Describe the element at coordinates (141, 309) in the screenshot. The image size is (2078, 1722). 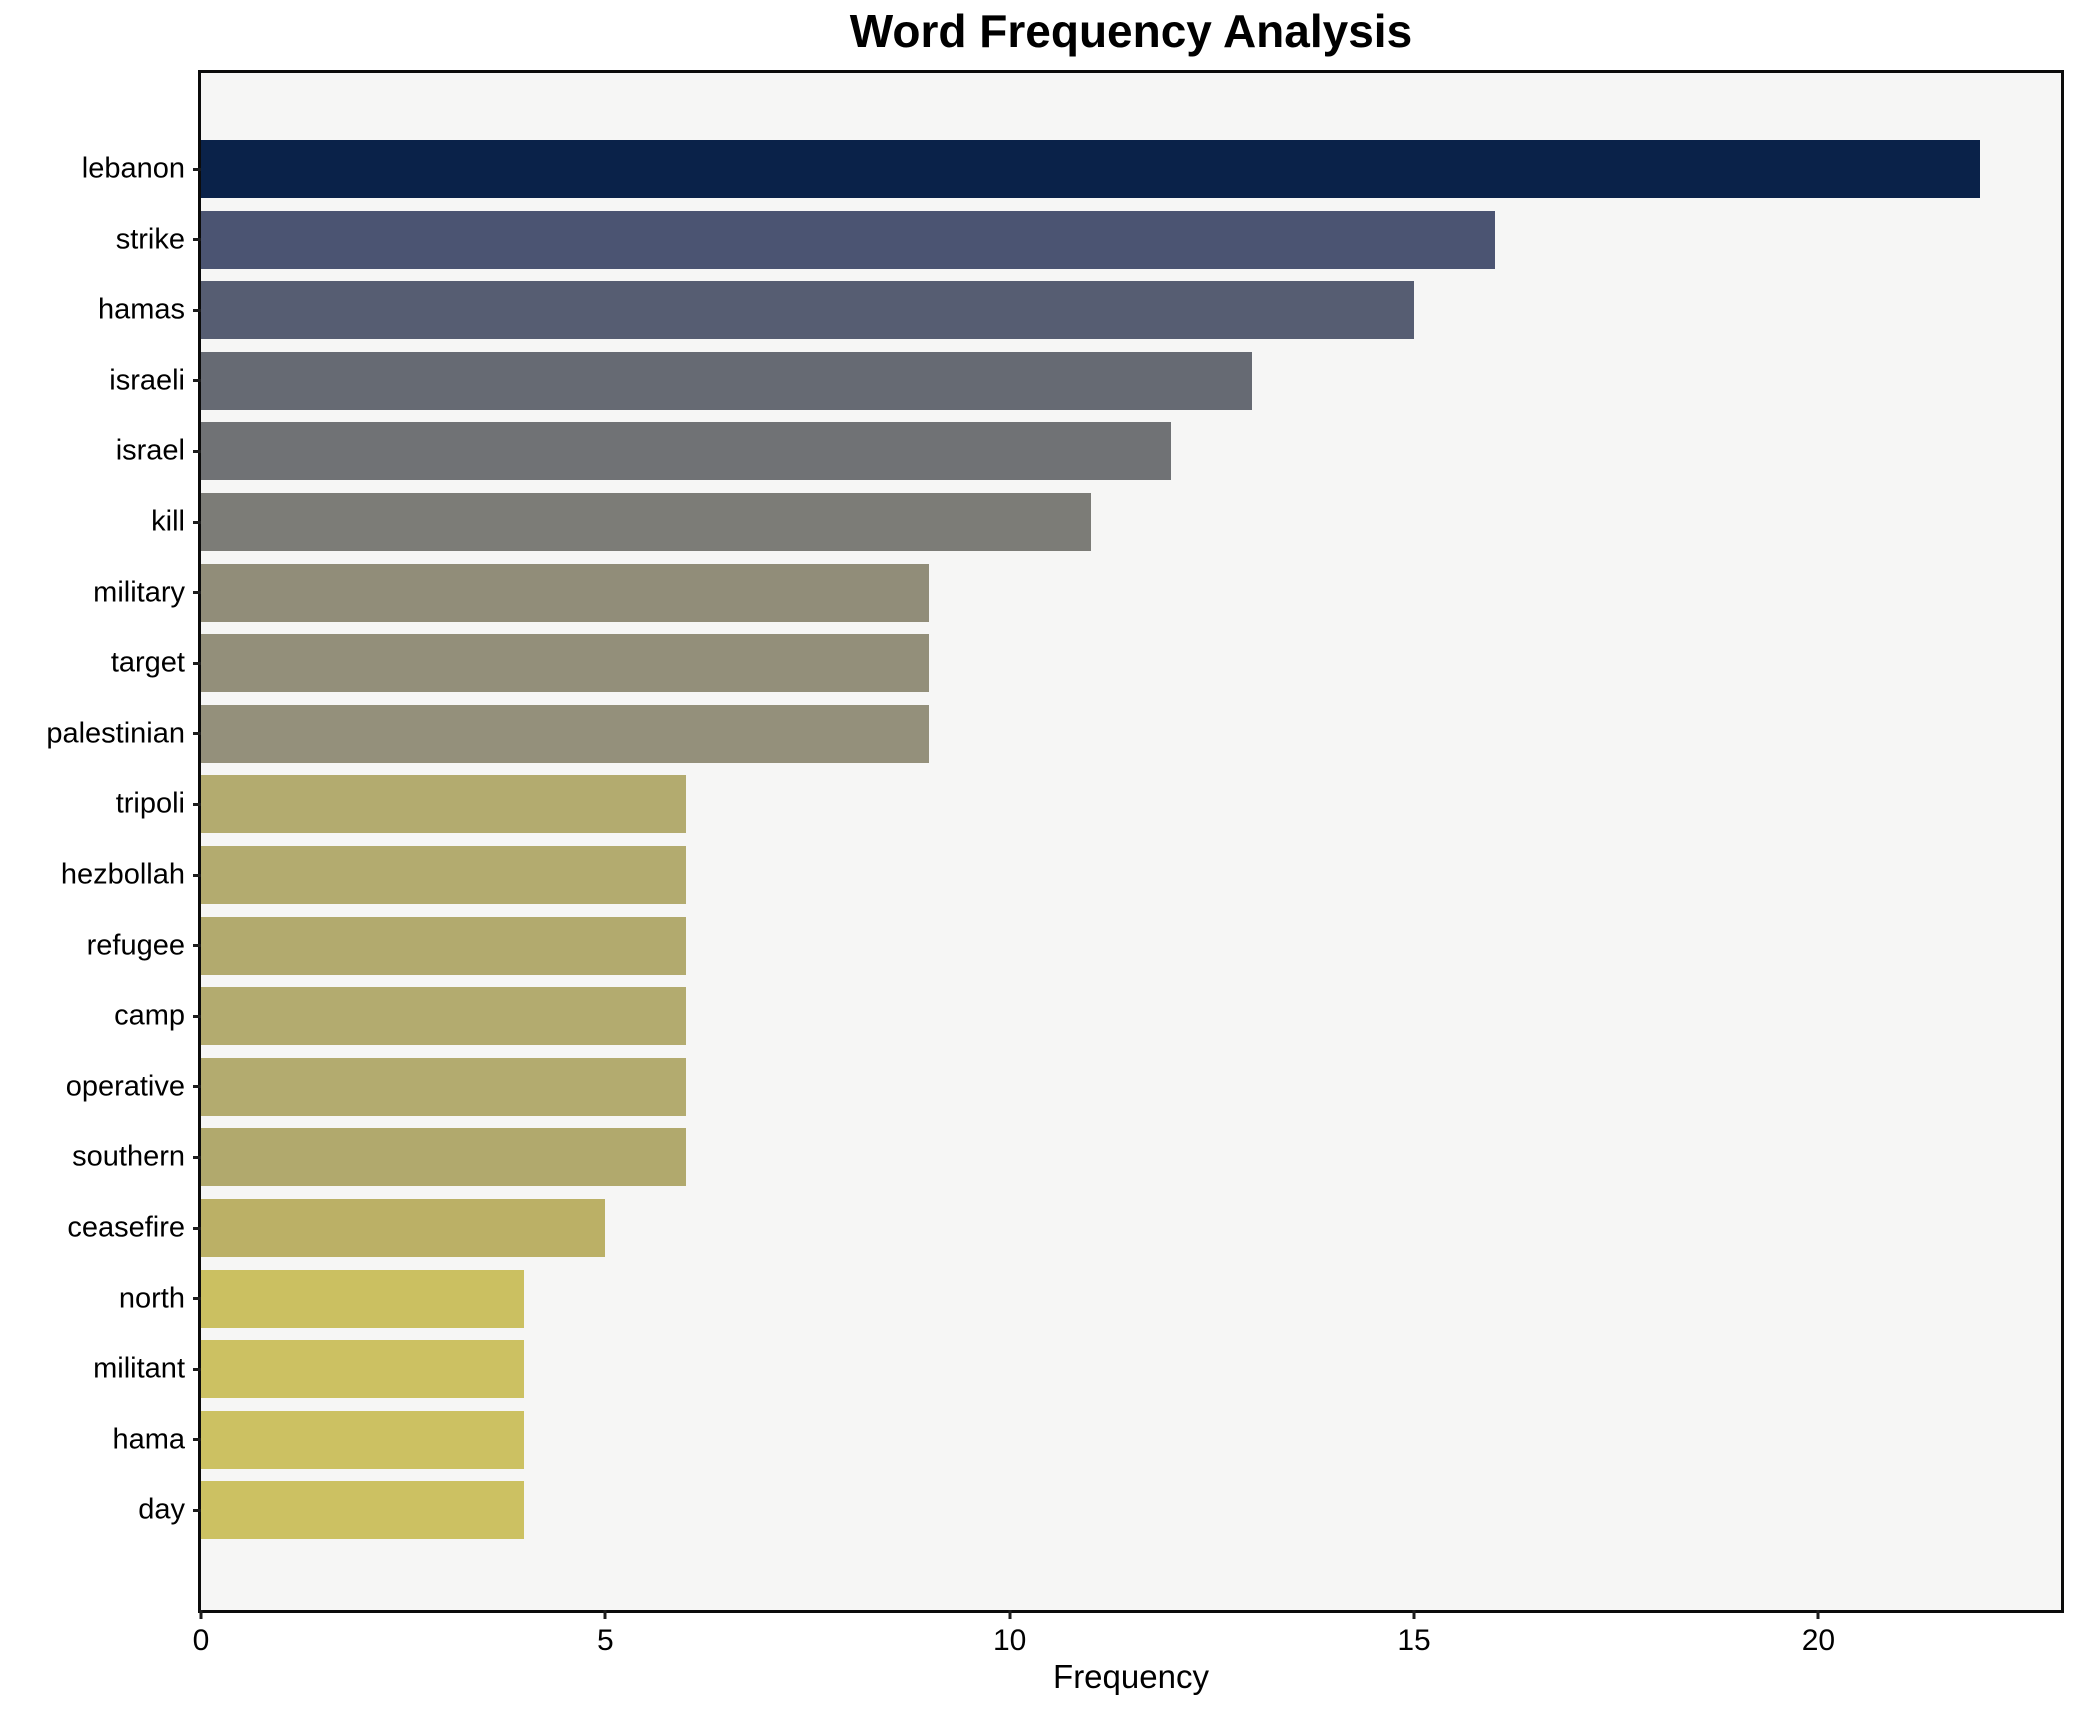
I see `y-axis-label-hamas: hamas` at that location.